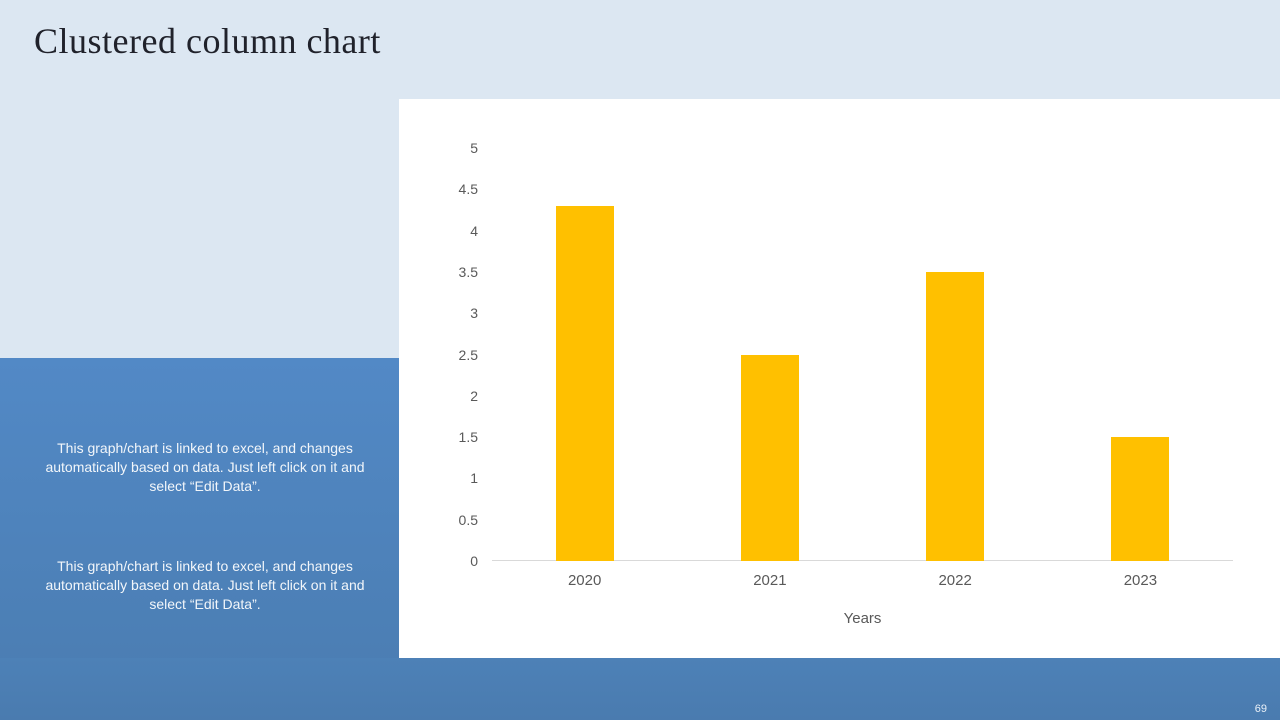 Image resolution: width=1280 pixels, height=720 pixels. I want to click on y-tick-label: 1, so click(474, 478).